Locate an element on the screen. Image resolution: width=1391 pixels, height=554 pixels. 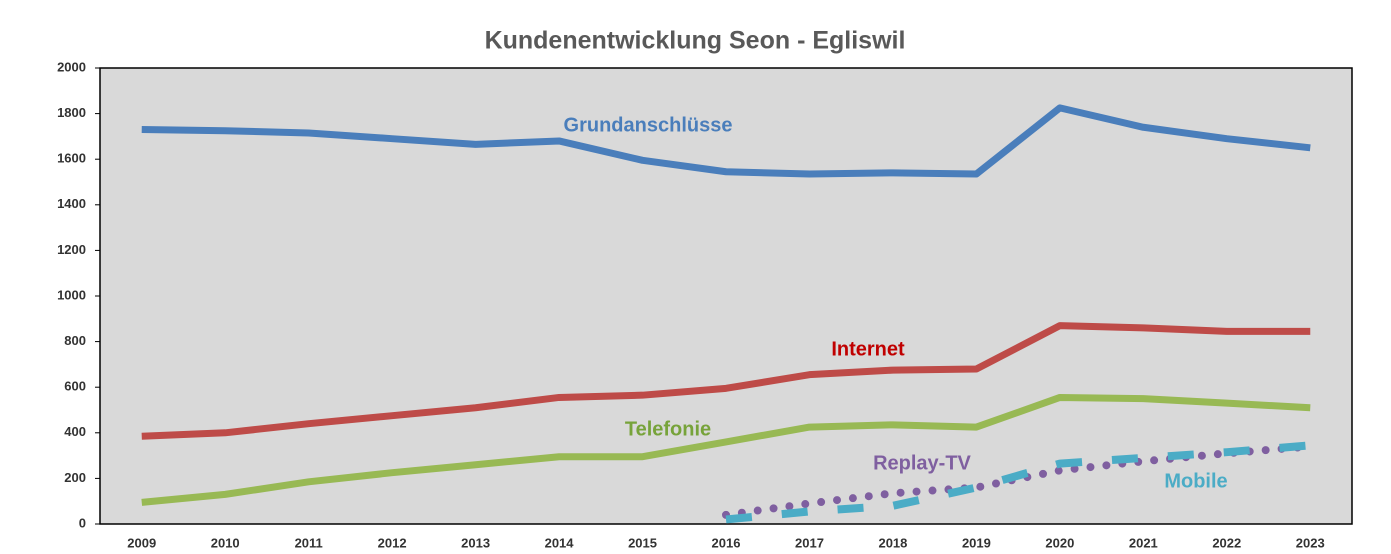
series-label: Telefonie is located at coordinates (668, 429).